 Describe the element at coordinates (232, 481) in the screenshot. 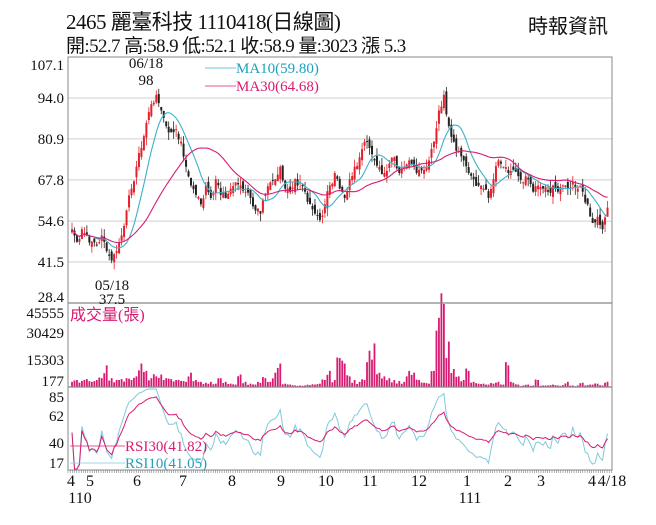

I see `month-label: 8` at that location.